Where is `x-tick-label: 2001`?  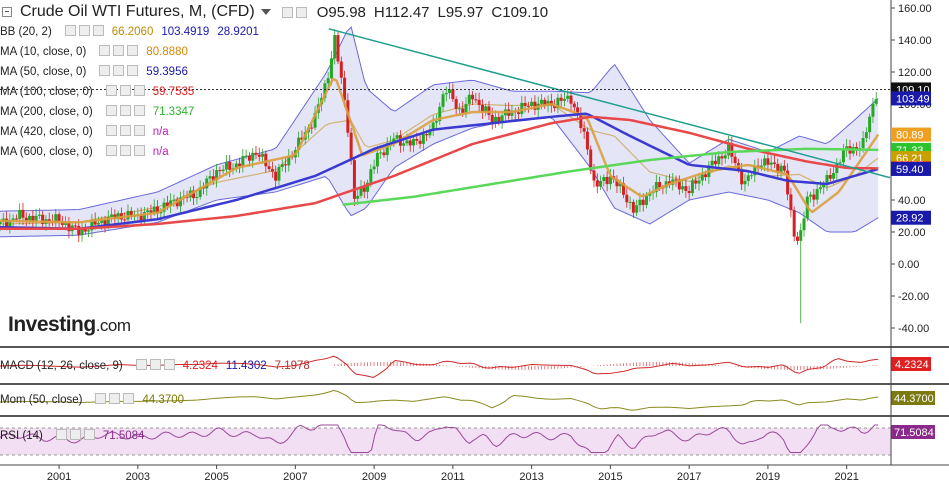 x-tick-label: 2001 is located at coordinates (59, 477).